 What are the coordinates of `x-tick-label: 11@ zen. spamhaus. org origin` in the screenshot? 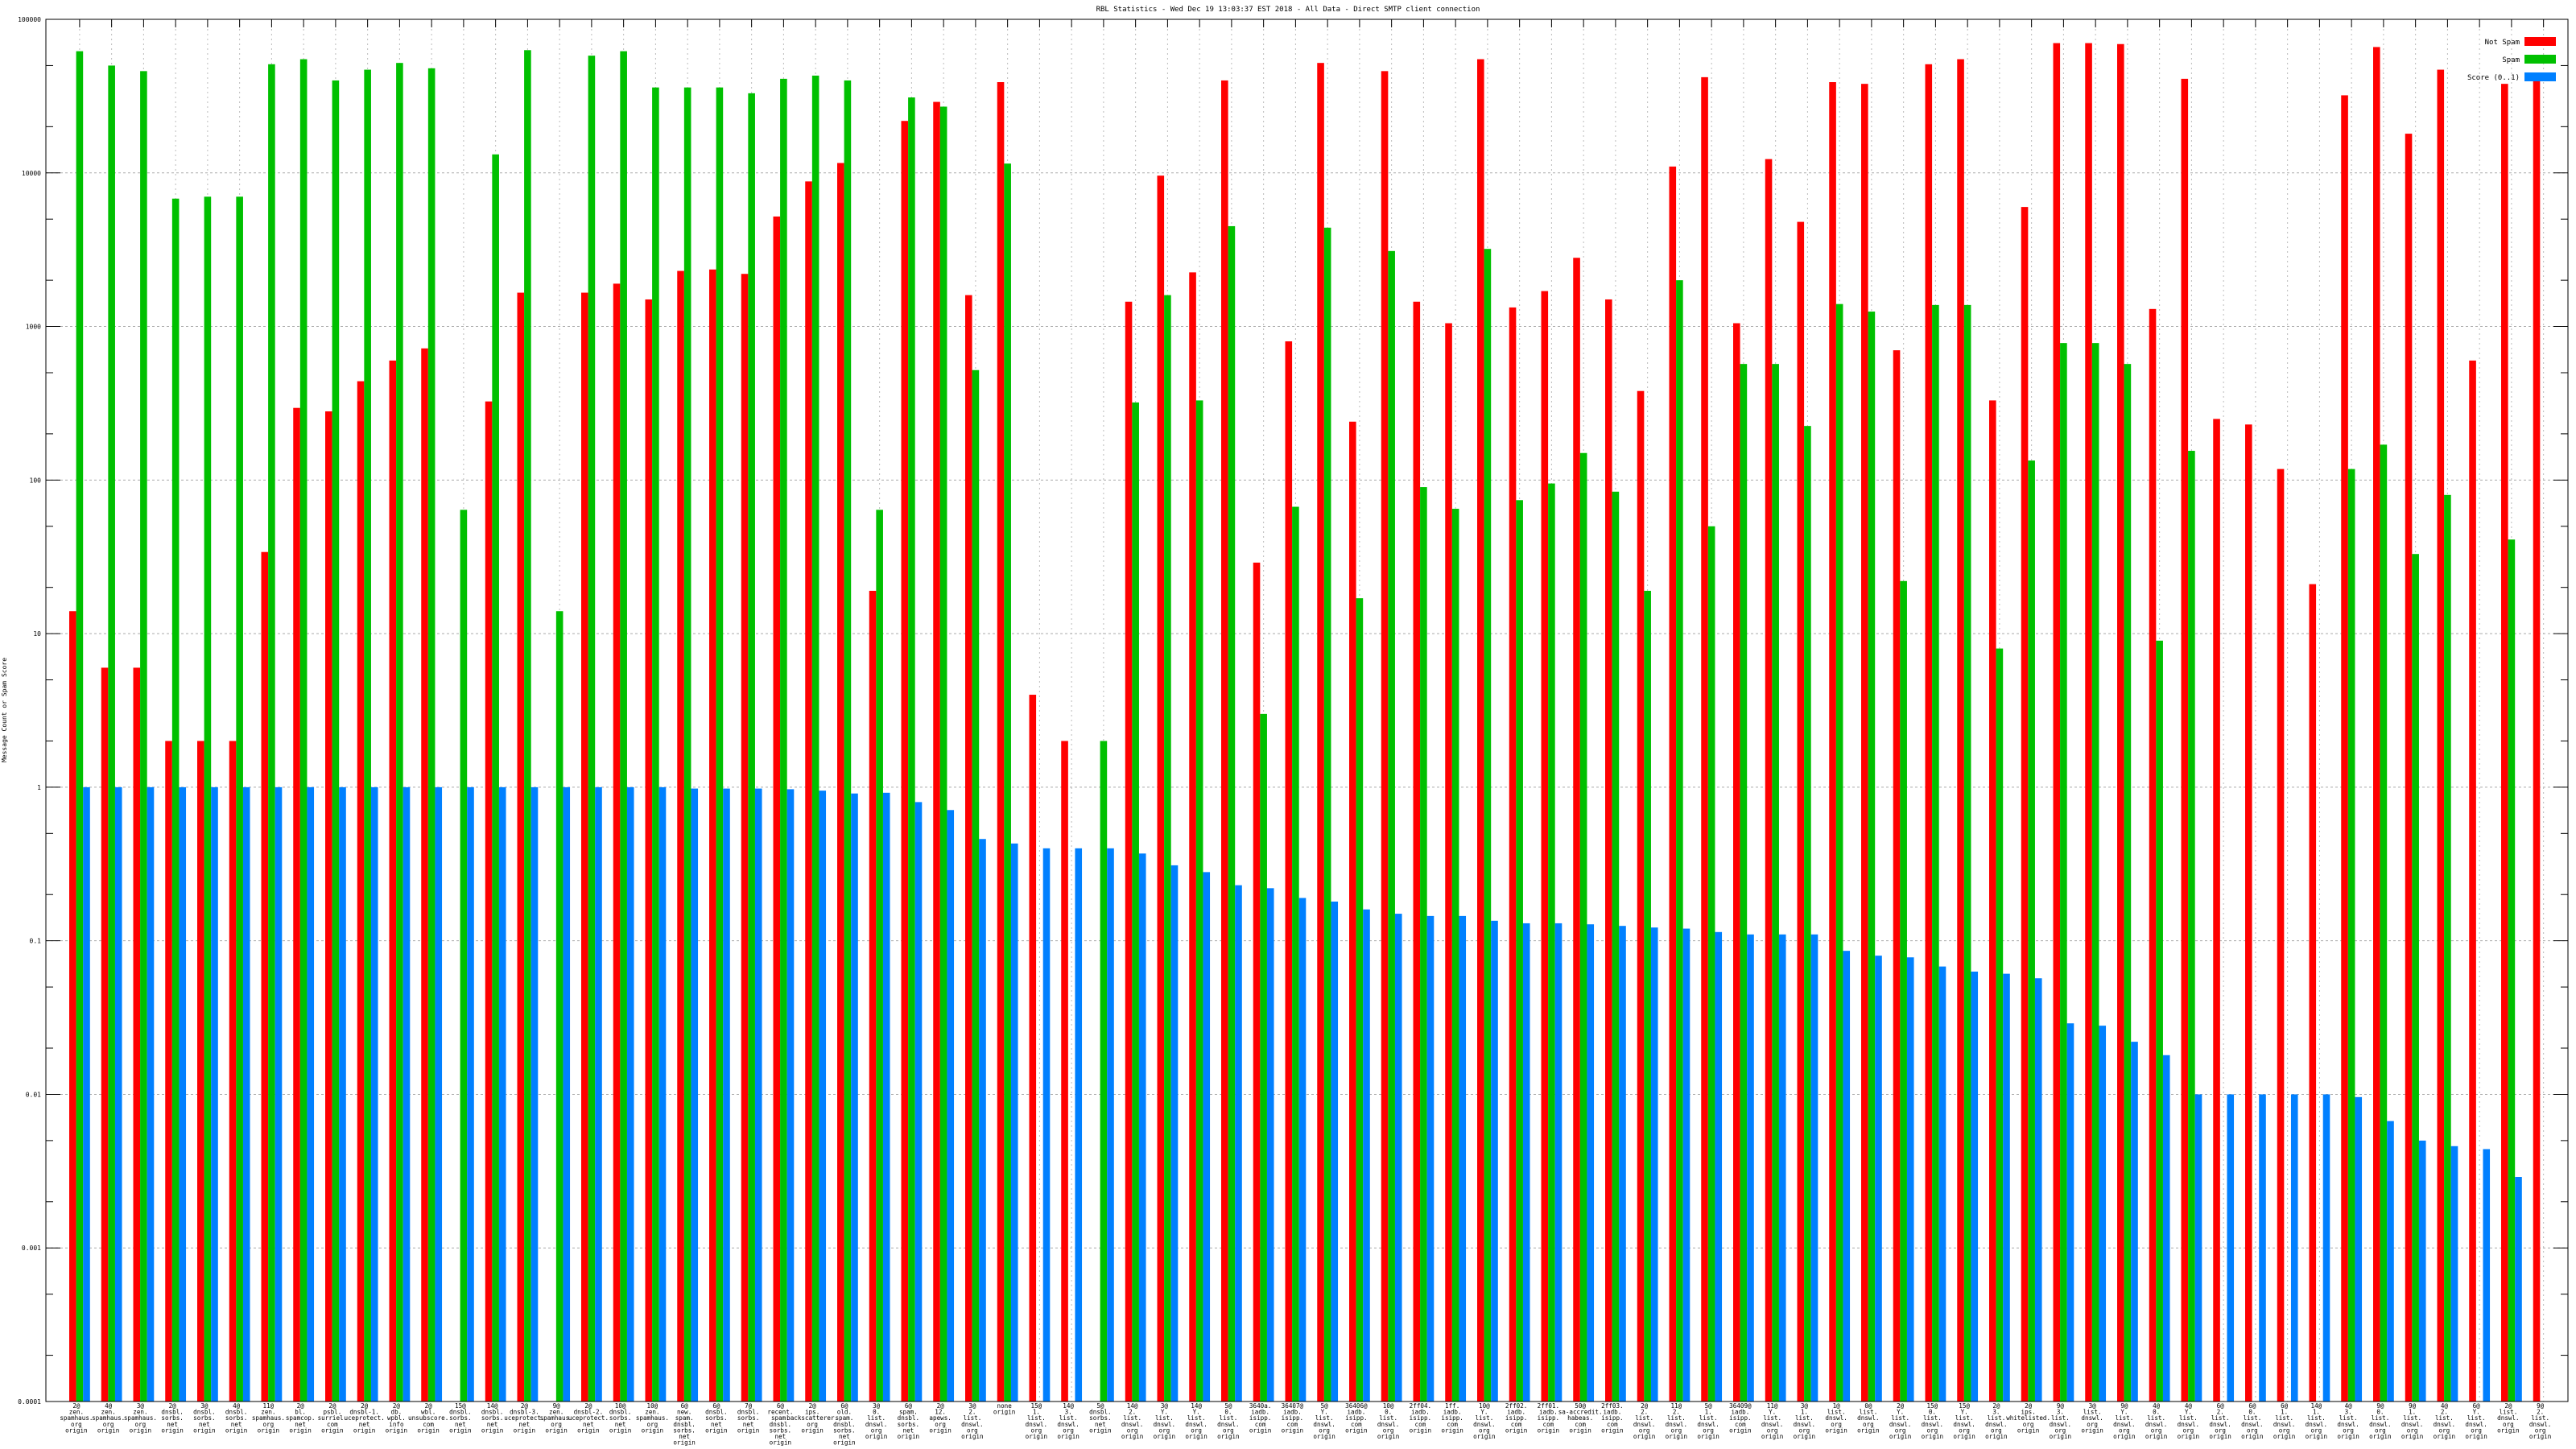 It's located at (268, 1418).